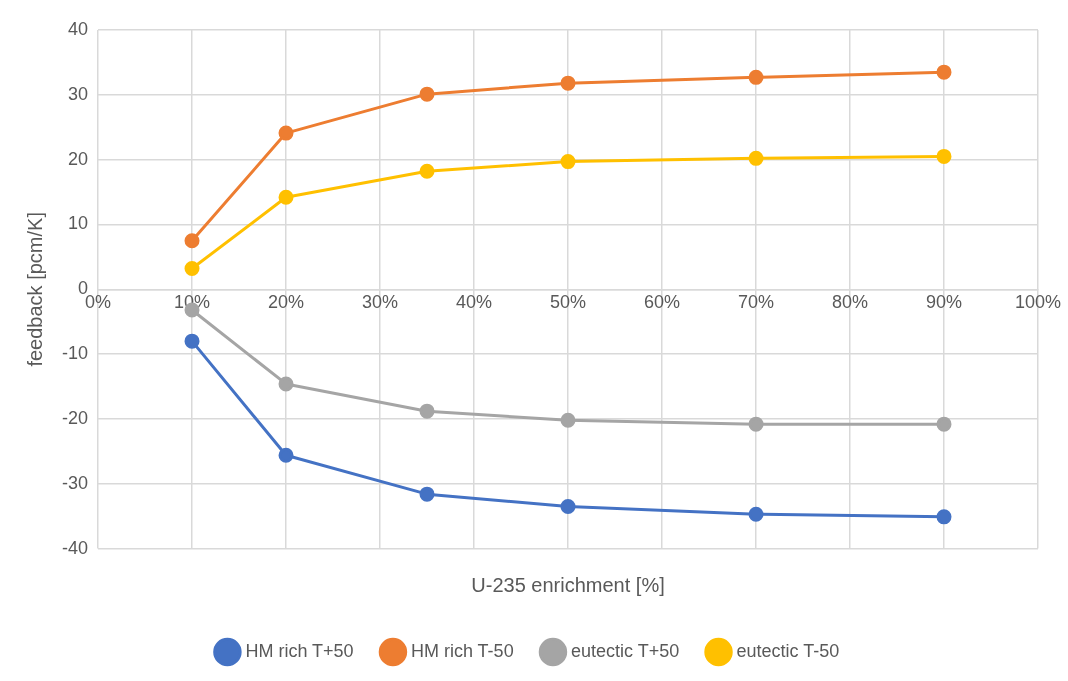  Describe the element at coordinates (944, 302) in the screenshot. I see `x-tick-label: 90%` at that location.